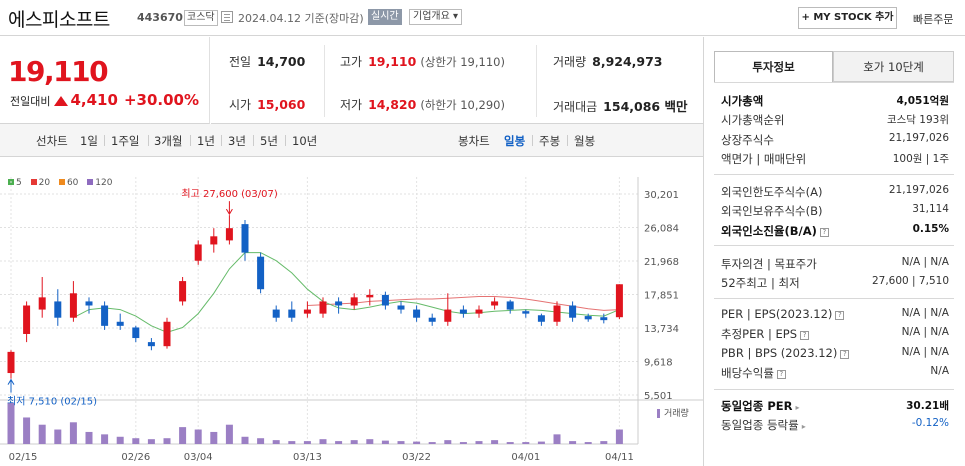 The height and width of the screenshot is (466, 965). What do you see at coordinates (925, 332) in the screenshot?
I see `est-per-value: N/A | N/A` at bounding box center [925, 332].